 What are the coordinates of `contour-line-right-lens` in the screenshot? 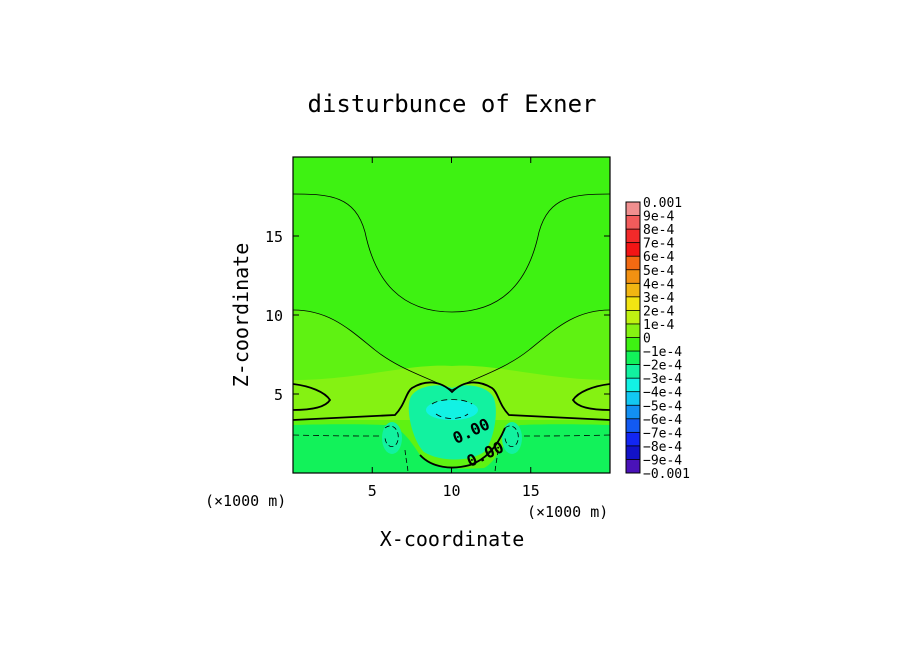 It's located at (590, 397).